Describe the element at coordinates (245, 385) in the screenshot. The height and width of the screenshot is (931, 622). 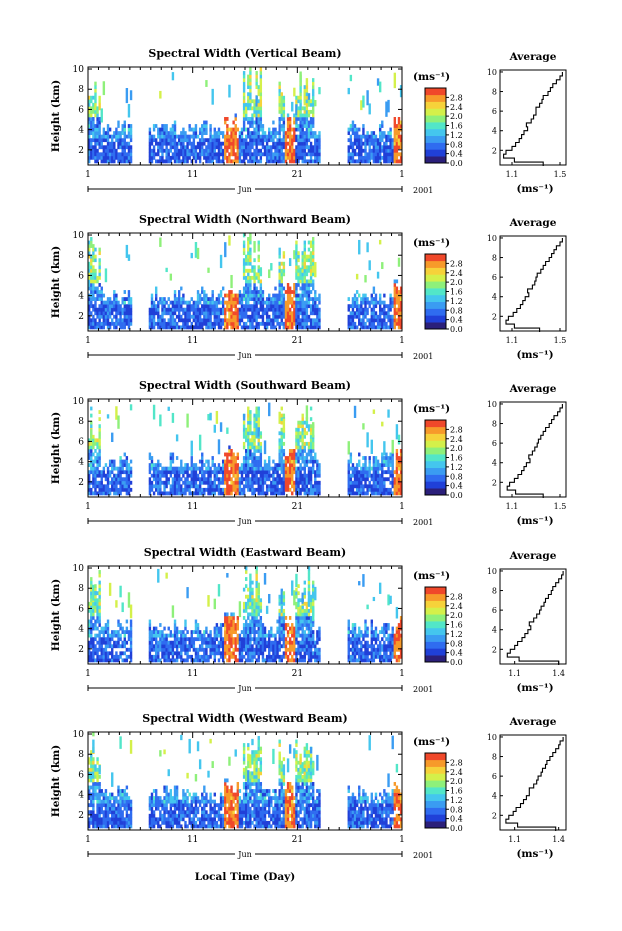
I see `panel-title: Spectral Width (Southward Beam)` at that location.